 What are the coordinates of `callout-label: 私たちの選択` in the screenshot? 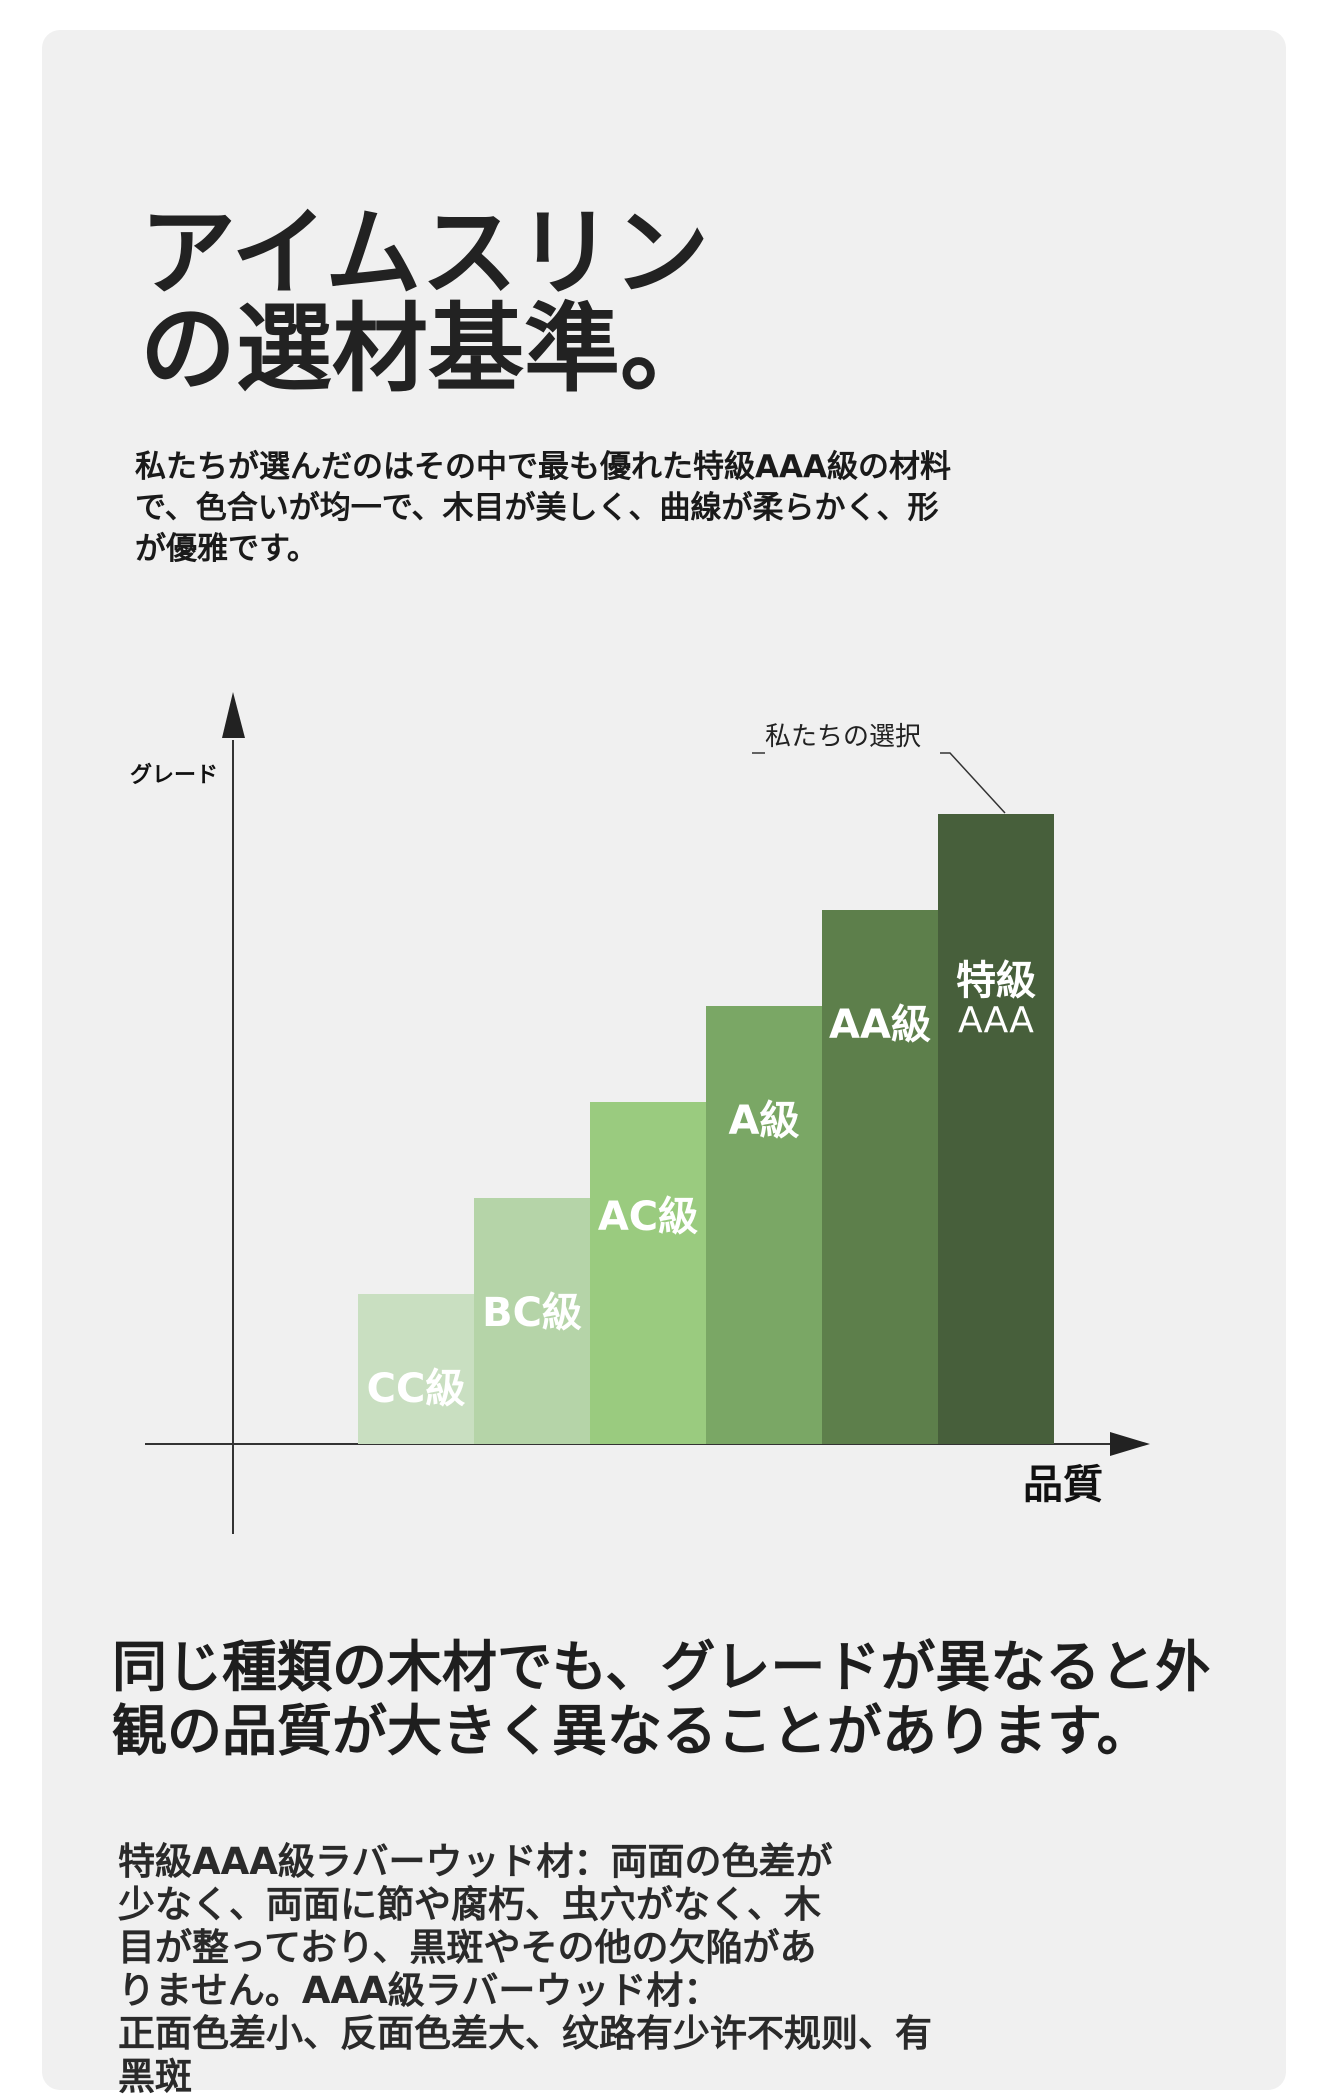 It's located at (843, 737).